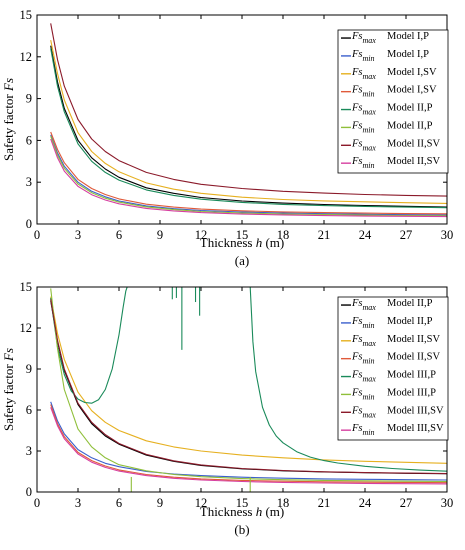 This screenshot has height=550, width=465. I want to click on legend-label: Fsmax Model III,SV, so click(397, 412).